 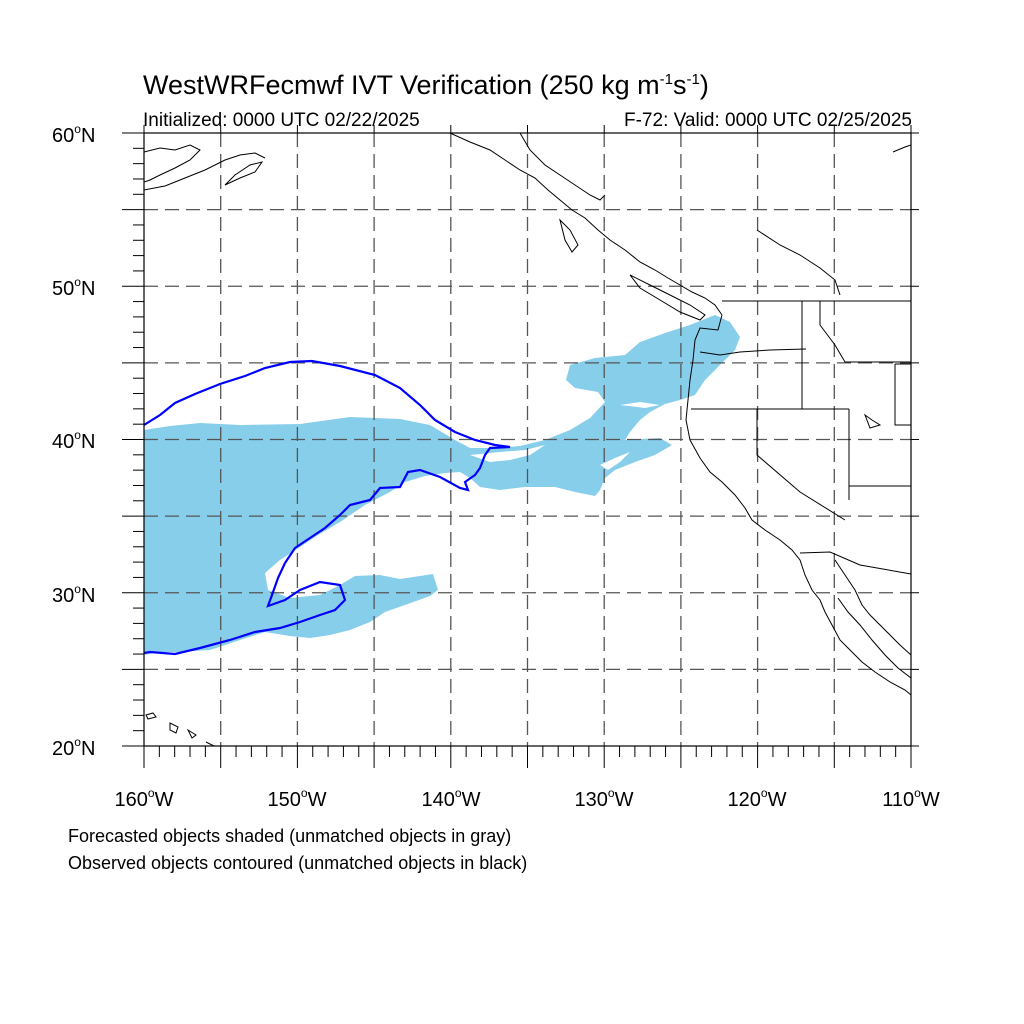 I want to click on hawaii-islands, so click(x=180, y=729).